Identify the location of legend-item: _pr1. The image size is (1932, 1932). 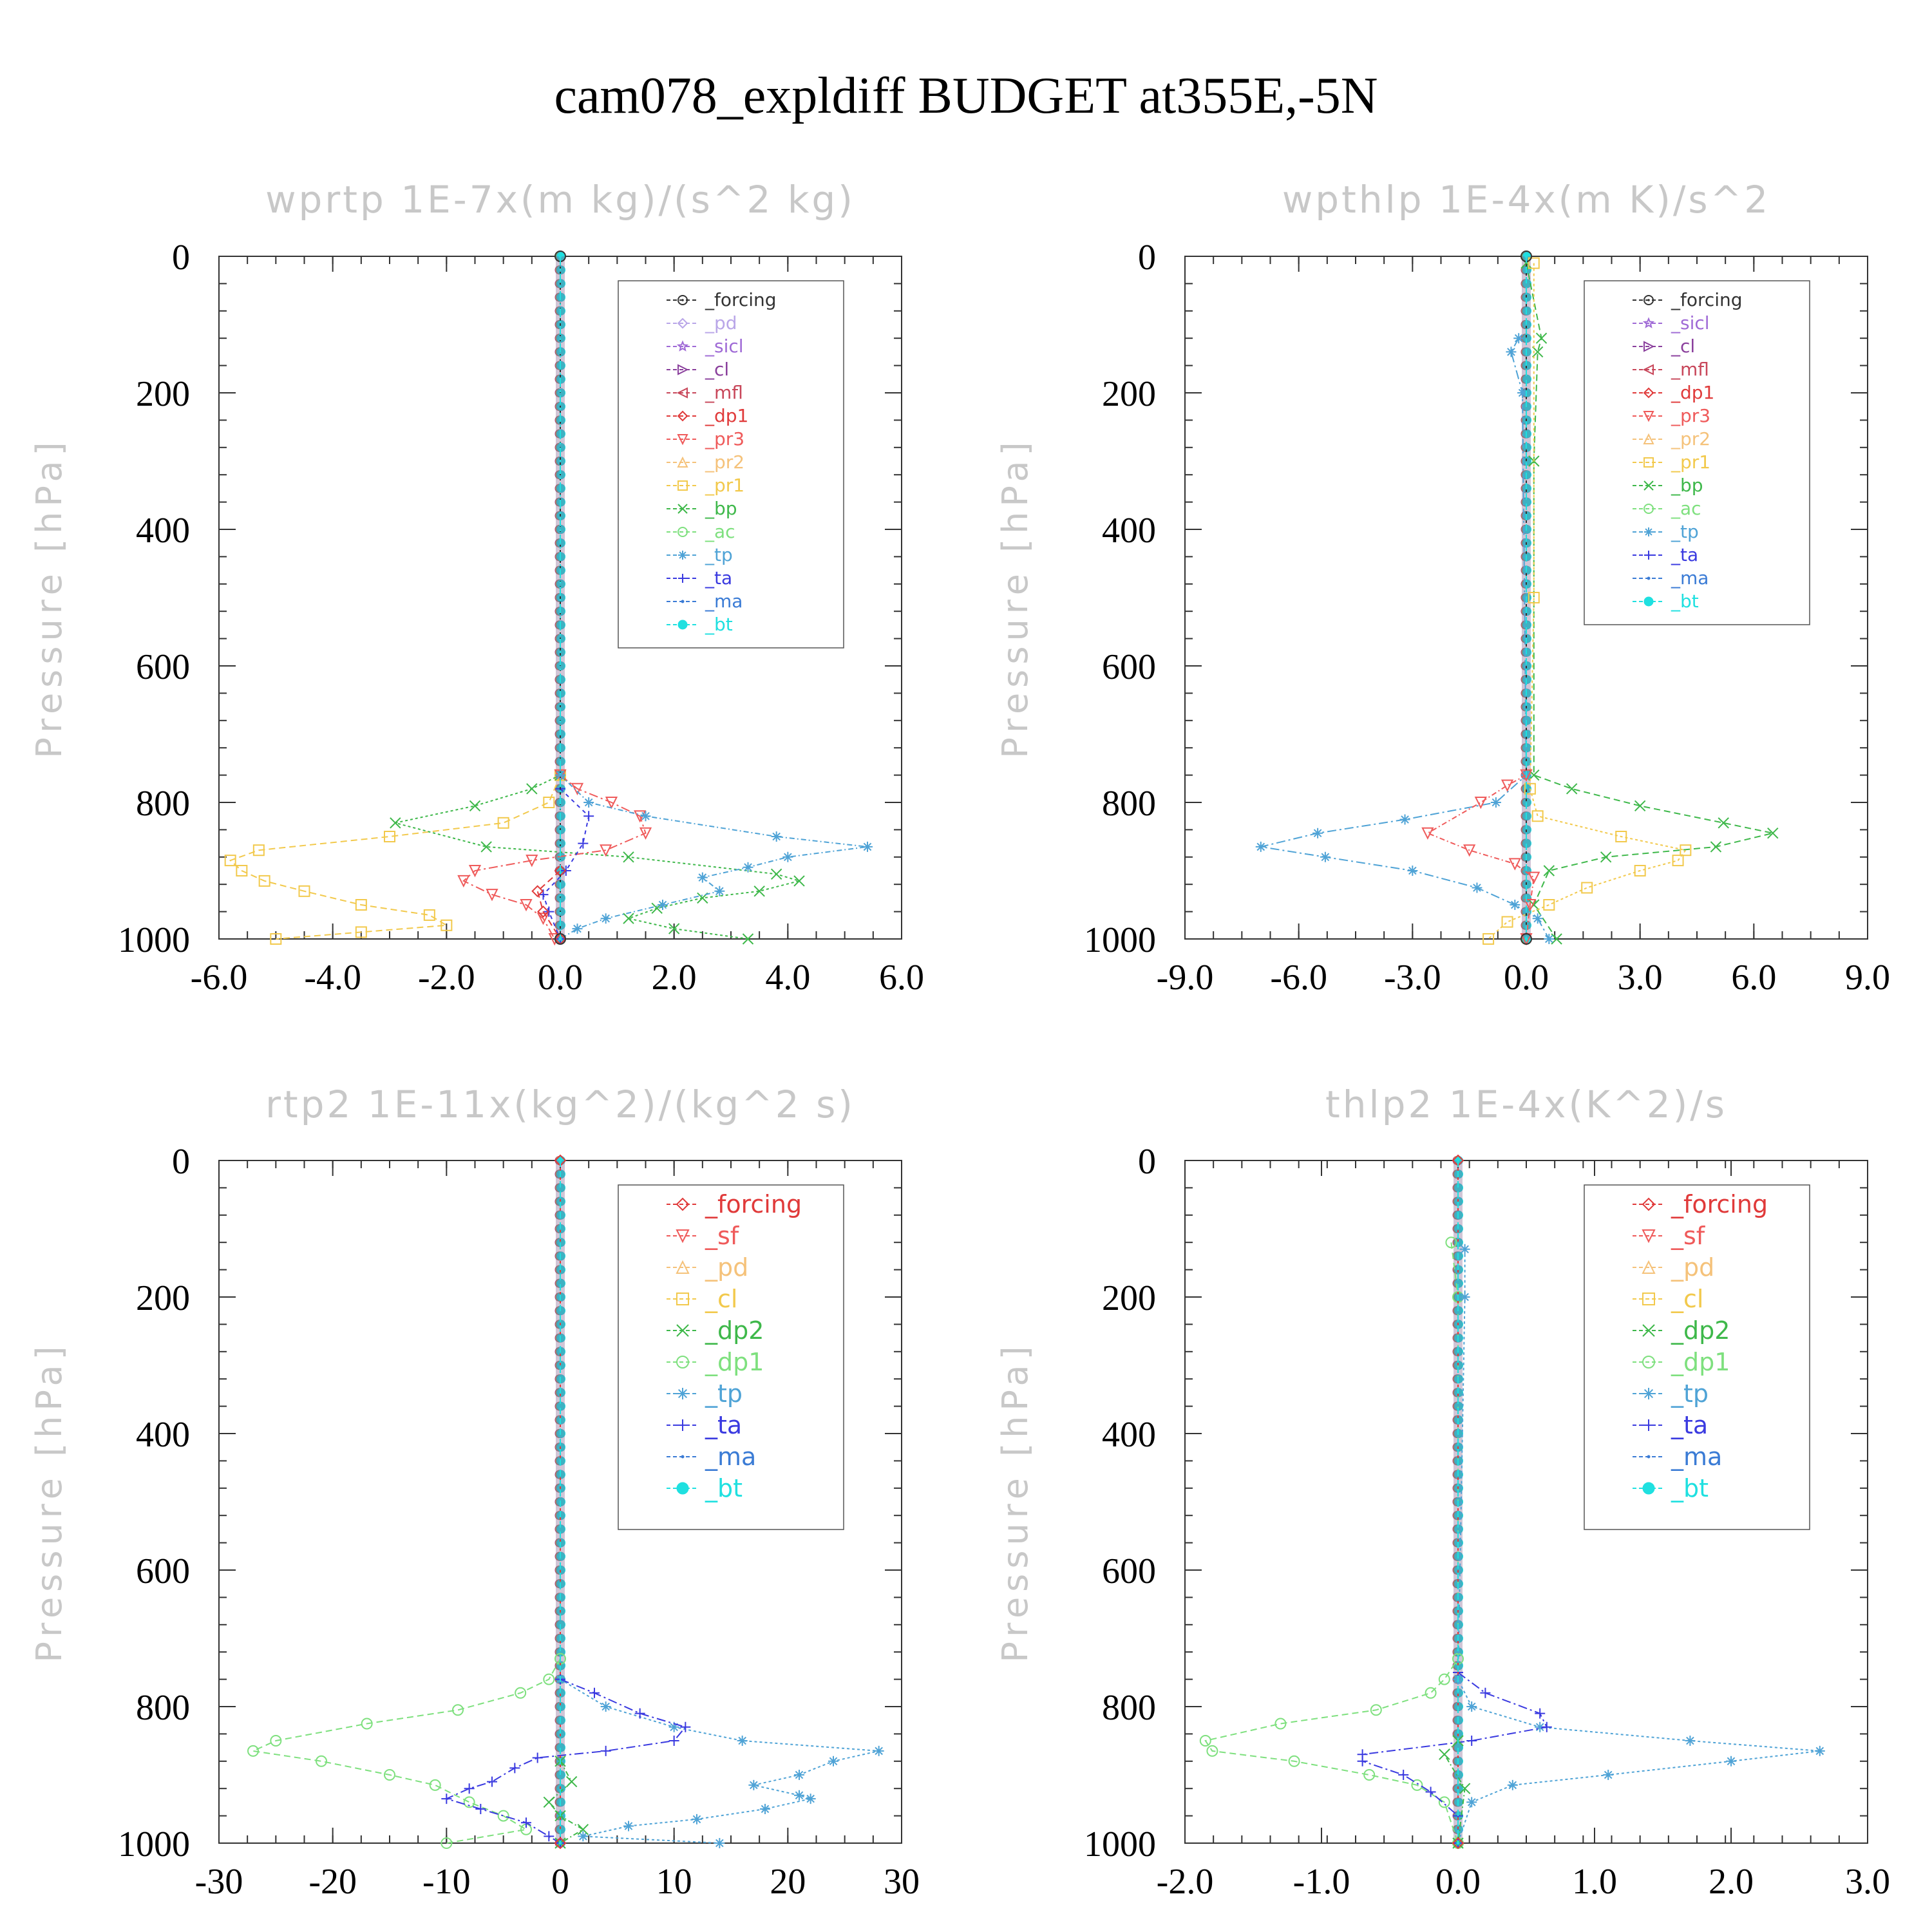
(1671, 462).